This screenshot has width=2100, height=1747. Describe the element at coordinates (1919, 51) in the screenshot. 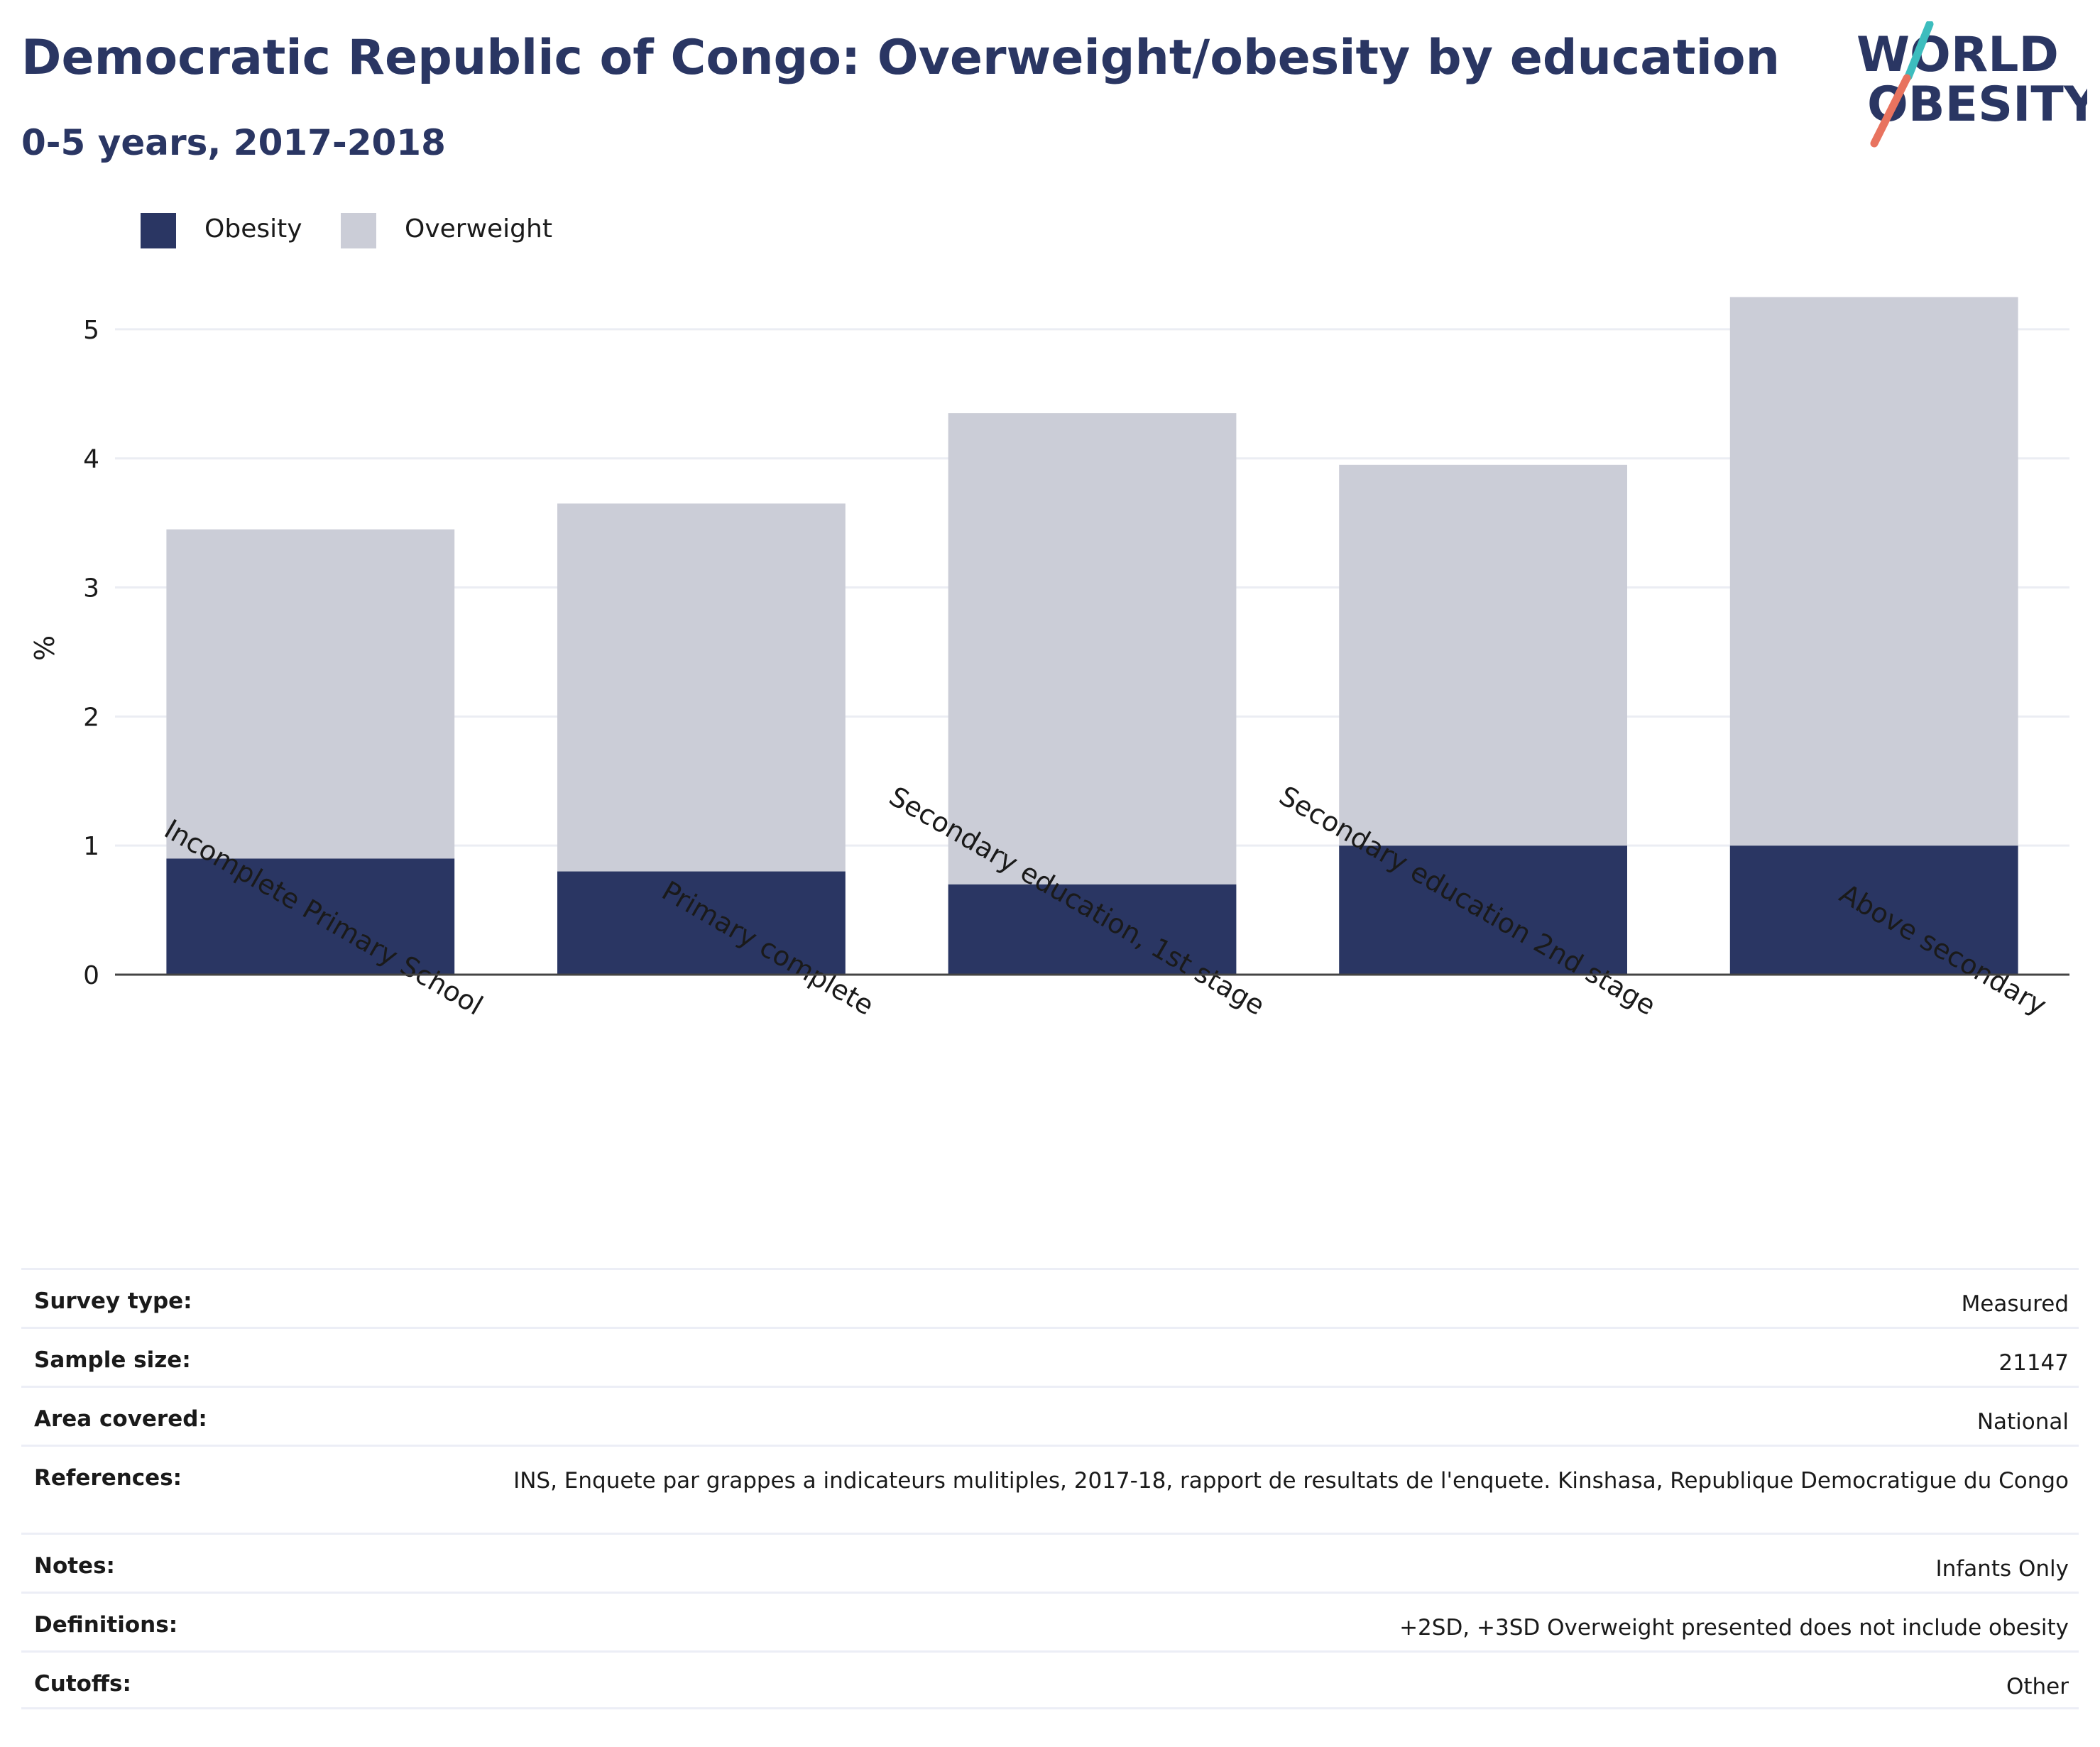

I see `logo-slash-teal` at that location.